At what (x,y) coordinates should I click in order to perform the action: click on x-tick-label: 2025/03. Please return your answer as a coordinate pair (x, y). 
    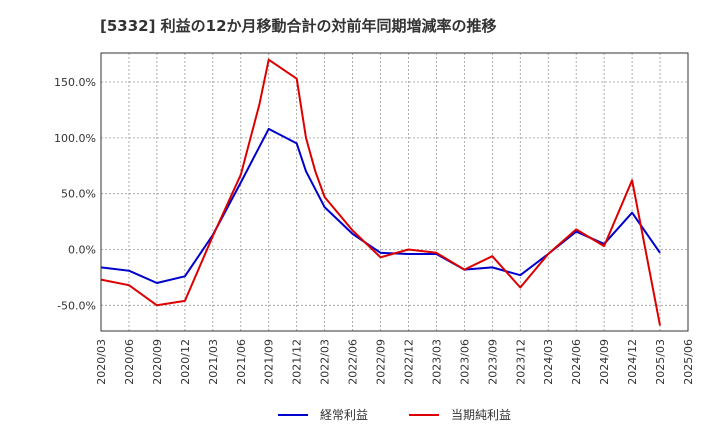
    Looking at the image, I should click on (660, 362).